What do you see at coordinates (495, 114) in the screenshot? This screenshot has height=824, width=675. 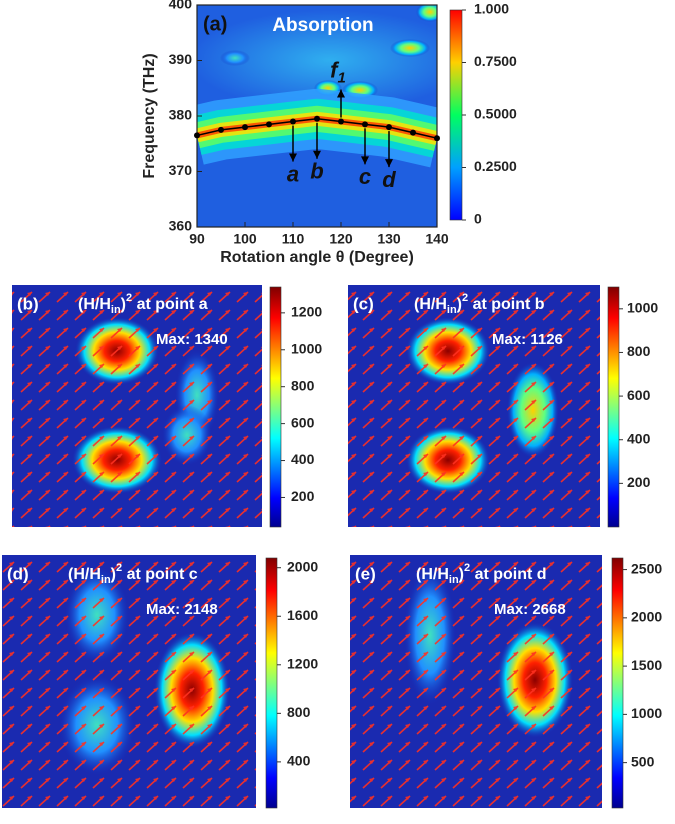 I see `colorbar-tick-label: 0.5000` at bounding box center [495, 114].